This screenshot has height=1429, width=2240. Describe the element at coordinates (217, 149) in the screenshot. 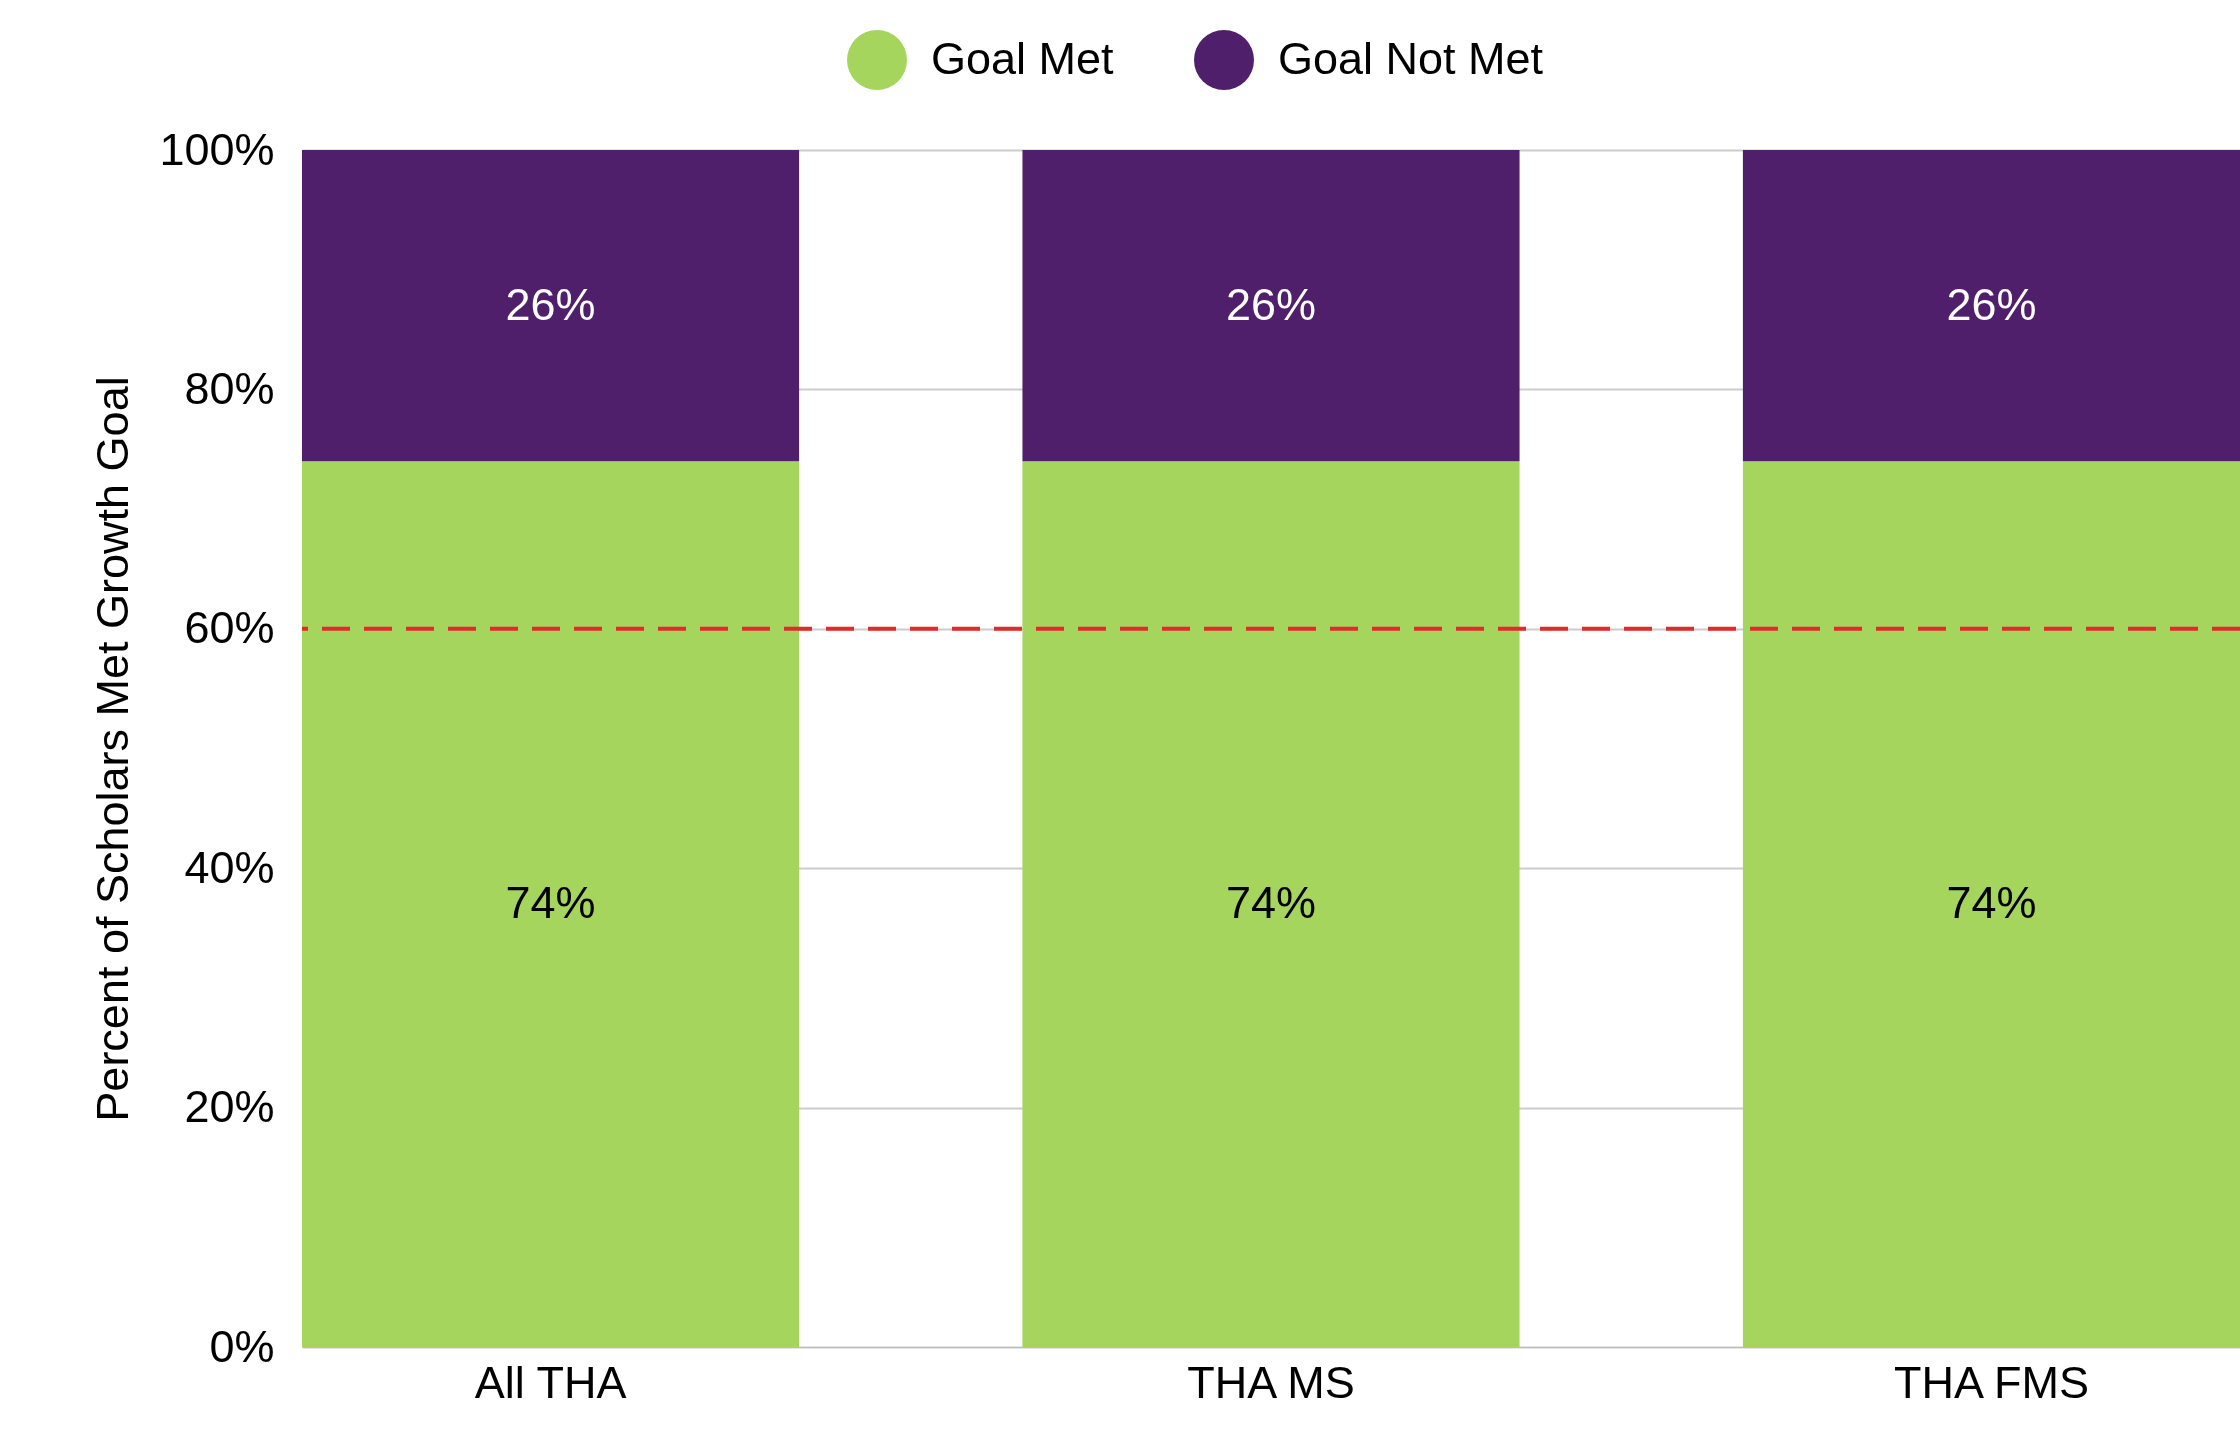

I see `y-tick-label: 100%` at that location.